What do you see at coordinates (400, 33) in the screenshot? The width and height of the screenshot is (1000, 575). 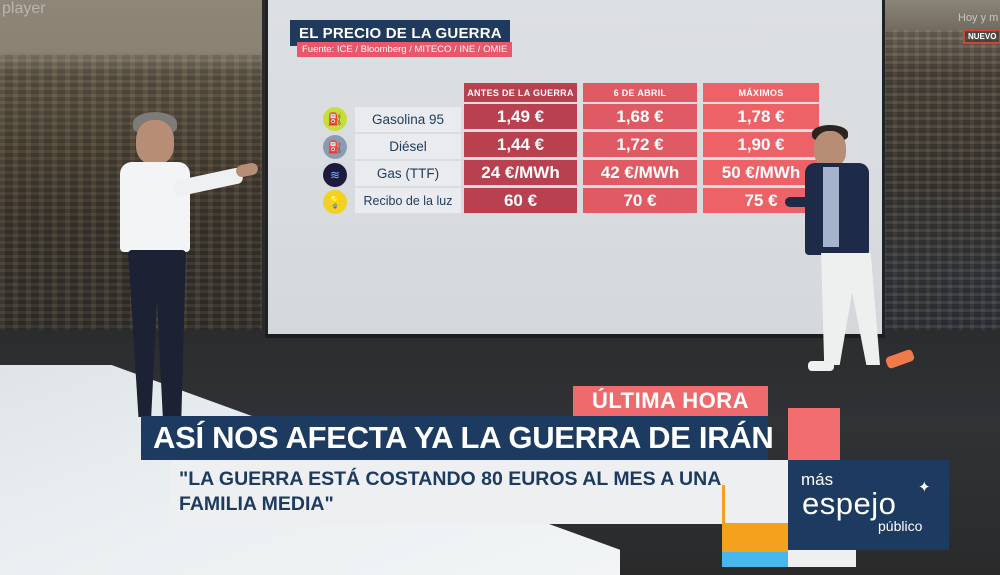 I see `graphic-title: EL PRECIO DE LA GUERRA` at bounding box center [400, 33].